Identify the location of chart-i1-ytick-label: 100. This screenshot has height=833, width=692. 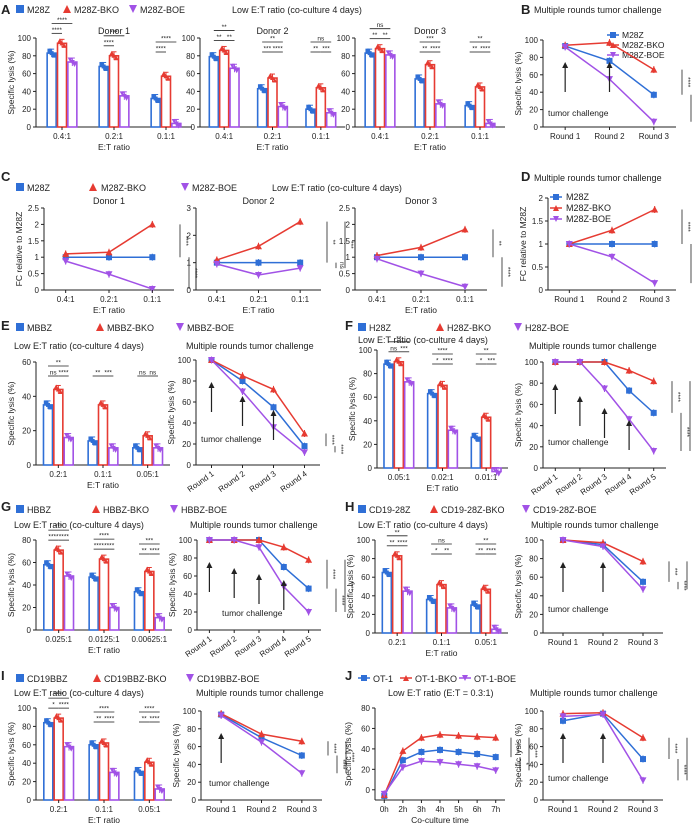
(25, 708).